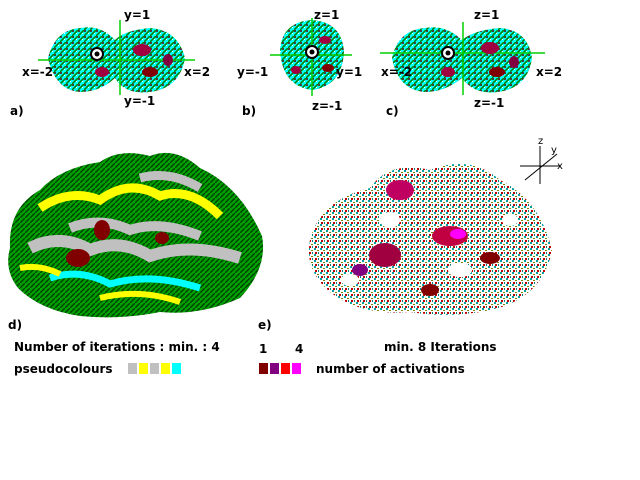  What do you see at coordinates (489, 103) in the screenshot?
I see `slice-c-label-bottom: z=-1` at bounding box center [489, 103].